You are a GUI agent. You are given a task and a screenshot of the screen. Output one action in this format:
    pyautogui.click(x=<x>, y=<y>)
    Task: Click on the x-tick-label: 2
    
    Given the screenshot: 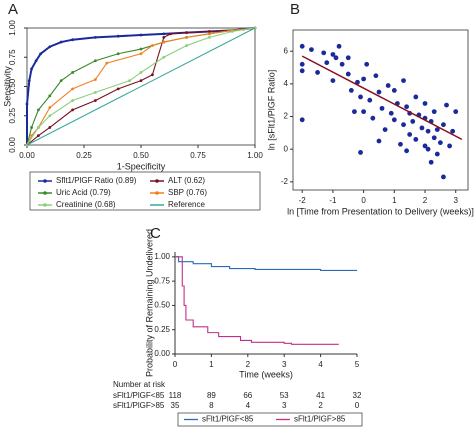 What is the action you would take?
    pyautogui.click(x=425, y=200)
    